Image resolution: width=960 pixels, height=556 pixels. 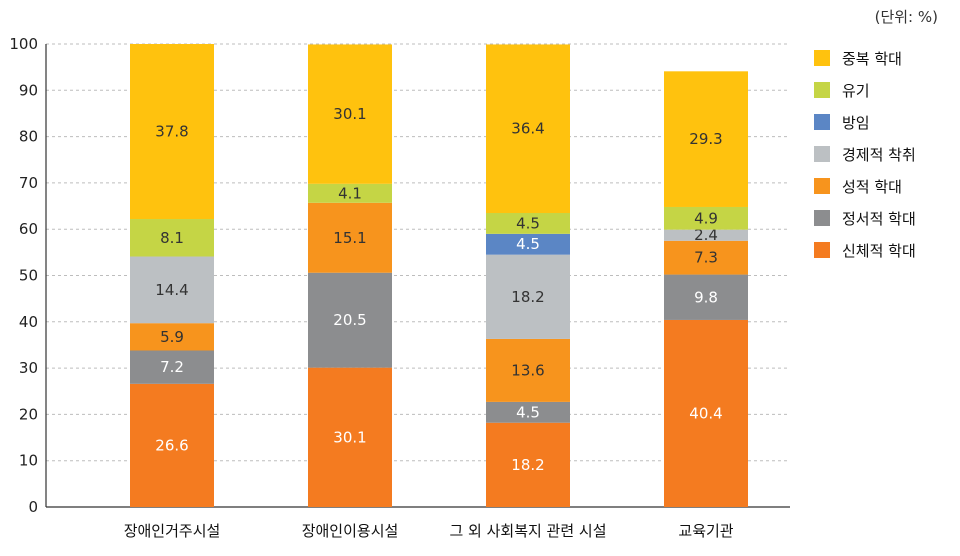 I want to click on data-label: 40.4, so click(x=705, y=413).